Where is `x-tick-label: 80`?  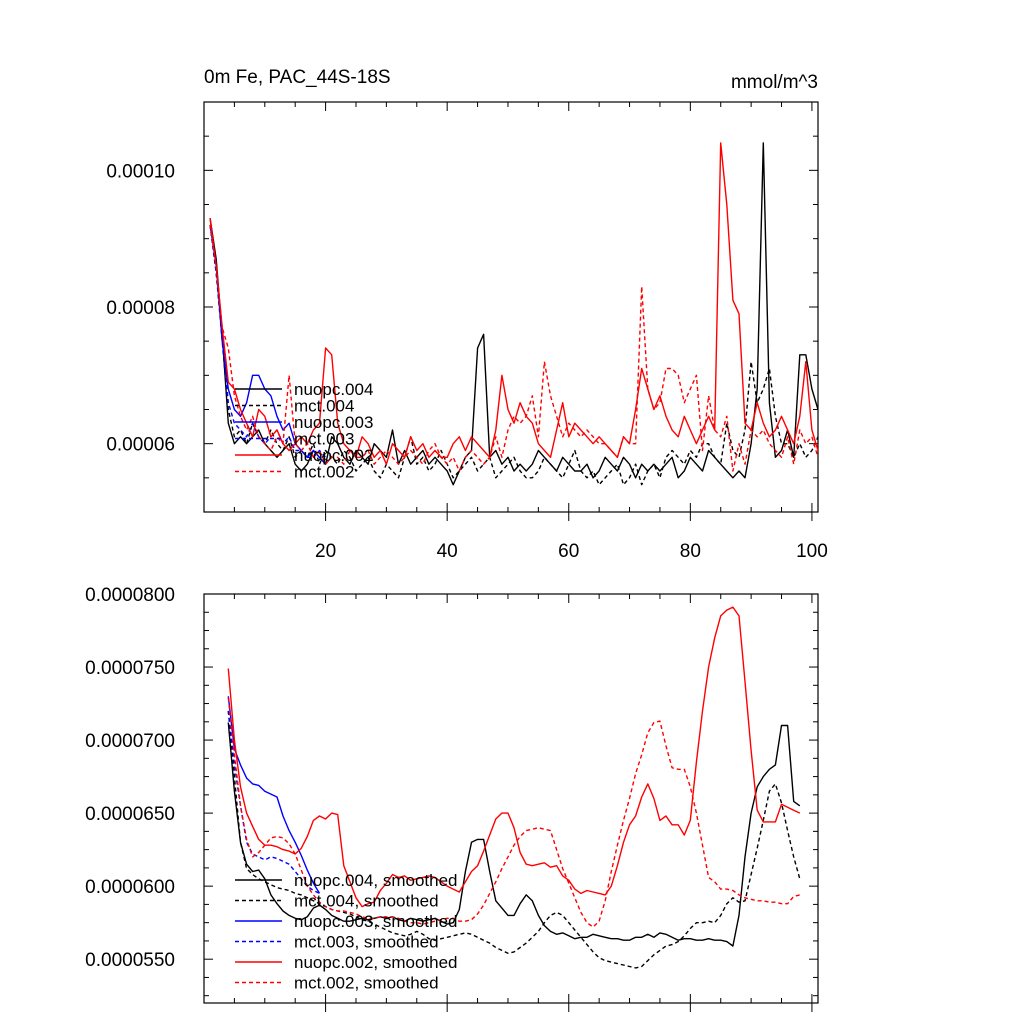
x-tick-label: 80 is located at coordinates (690, 551).